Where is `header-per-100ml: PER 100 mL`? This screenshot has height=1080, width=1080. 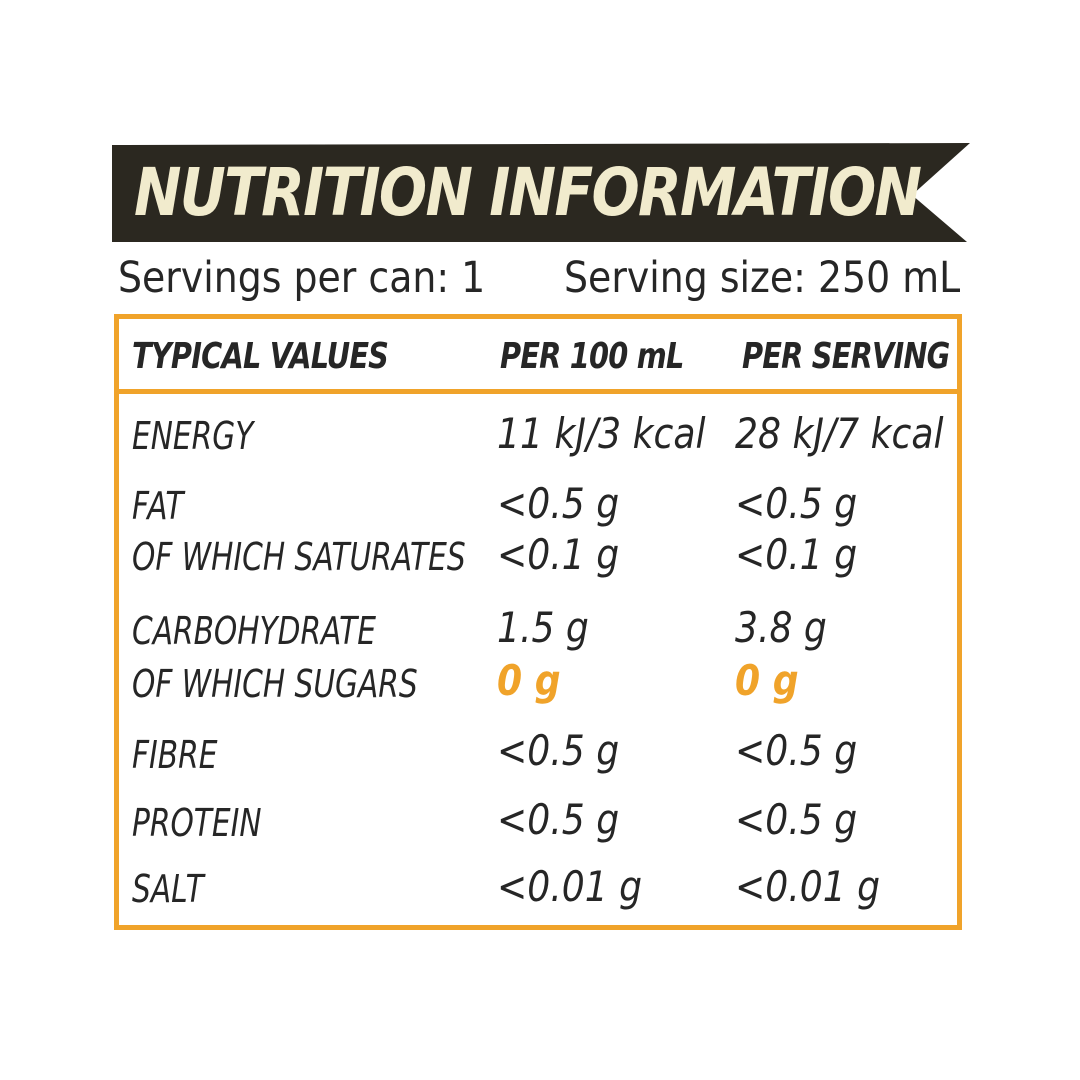 header-per-100ml: PER 100 mL is located at coordinates (592, 356).